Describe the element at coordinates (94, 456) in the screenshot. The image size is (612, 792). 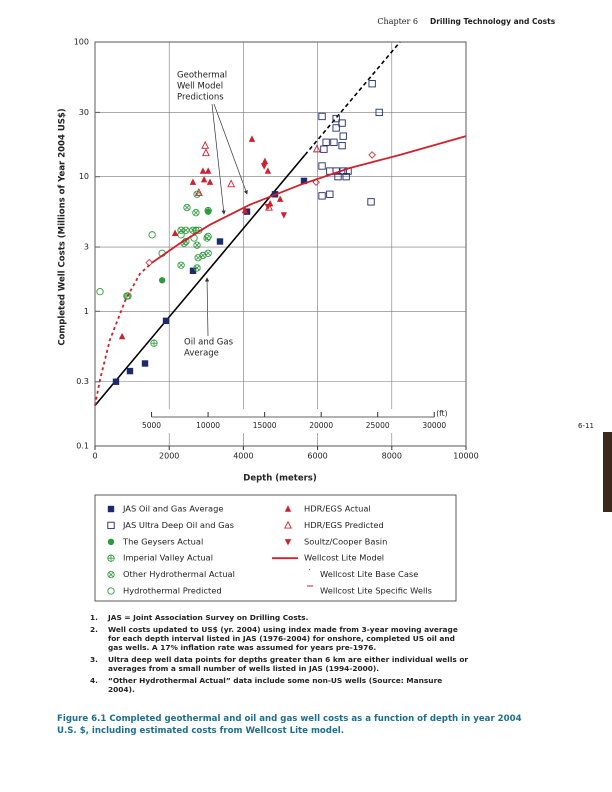
I see `x-tick-label: 0` at that location.